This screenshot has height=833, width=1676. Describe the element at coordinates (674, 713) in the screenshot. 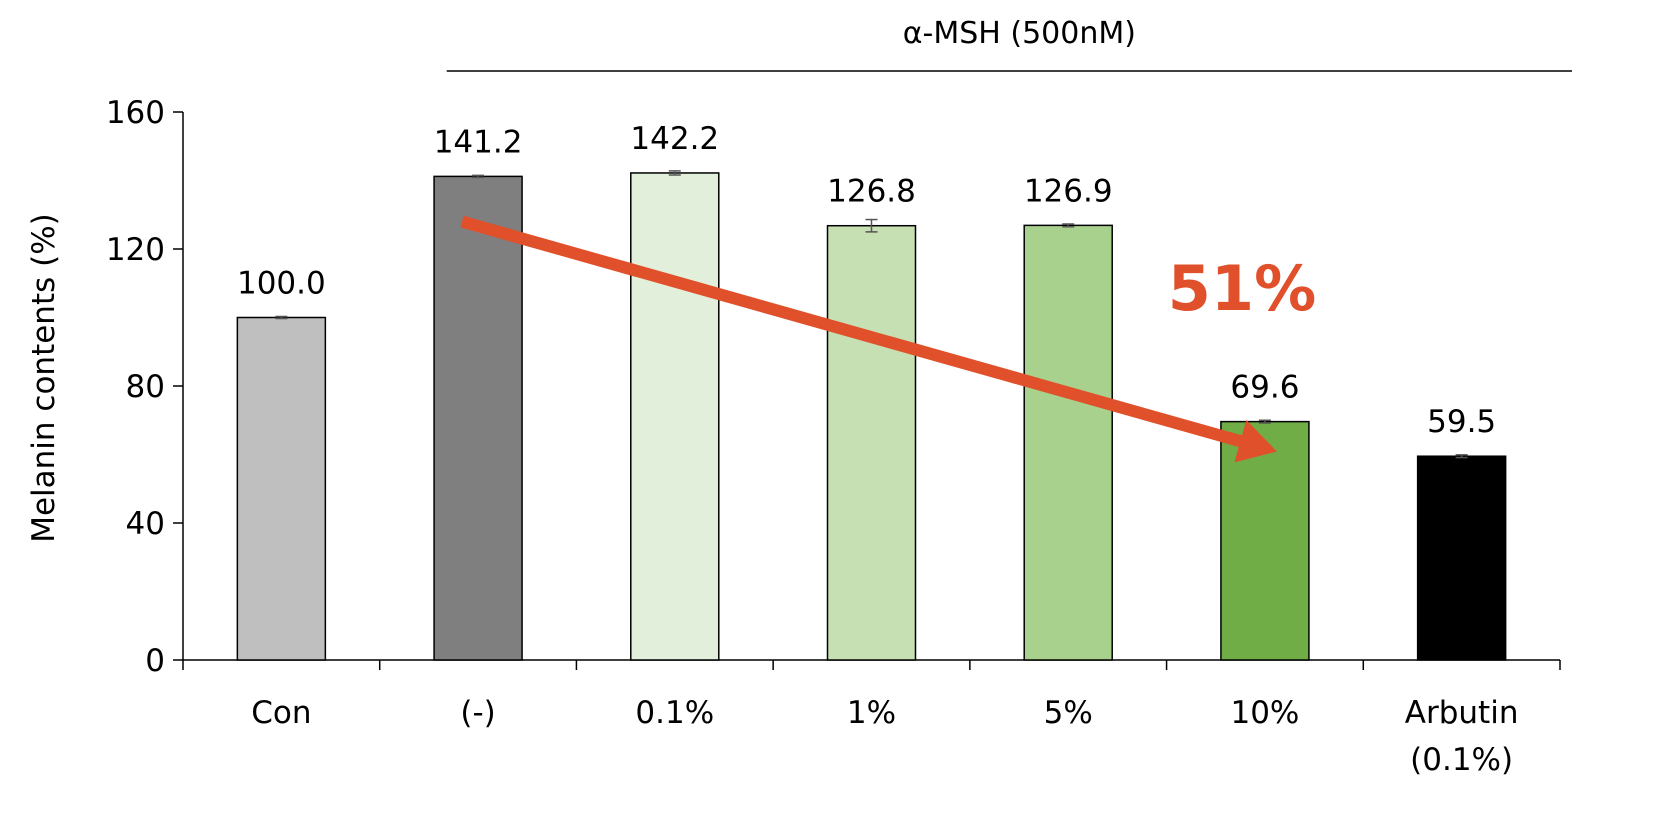

I see `category-label: 0.1%` at that location.